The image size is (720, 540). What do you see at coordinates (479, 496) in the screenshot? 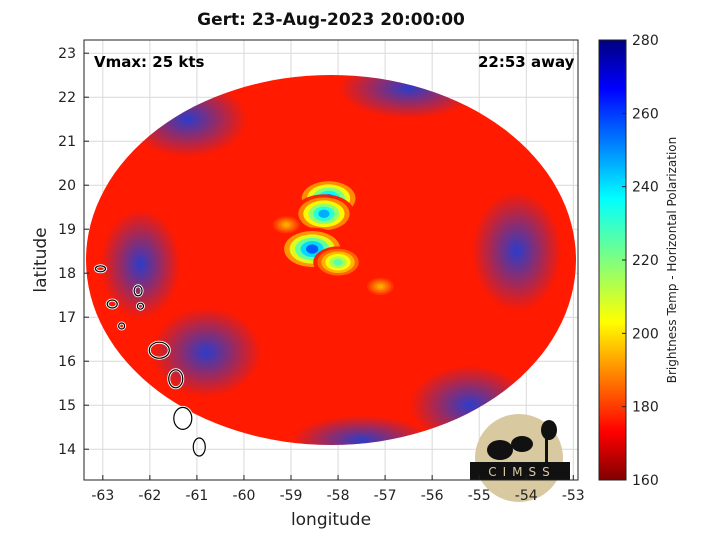
I see `x-tick-label: -55` at bounding box center [479, 496].